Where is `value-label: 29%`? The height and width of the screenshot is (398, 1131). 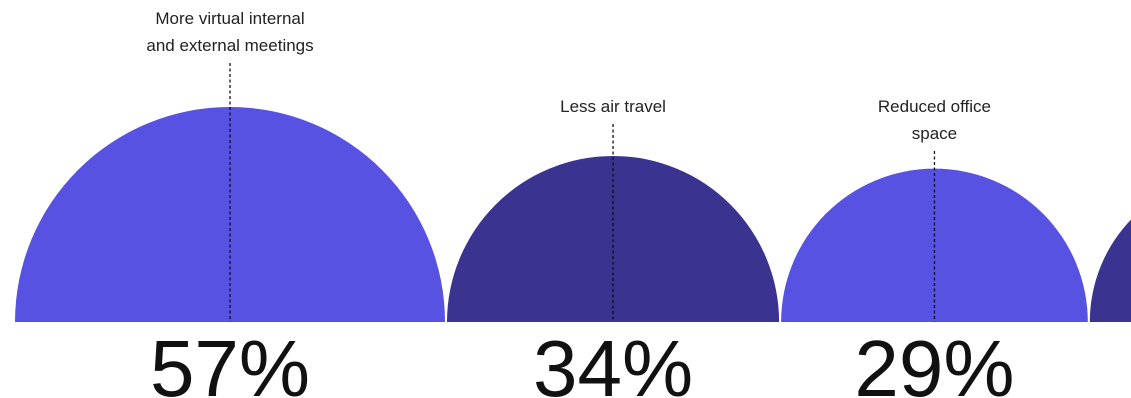 value-label: 29% is located at coordinates (934, 361).